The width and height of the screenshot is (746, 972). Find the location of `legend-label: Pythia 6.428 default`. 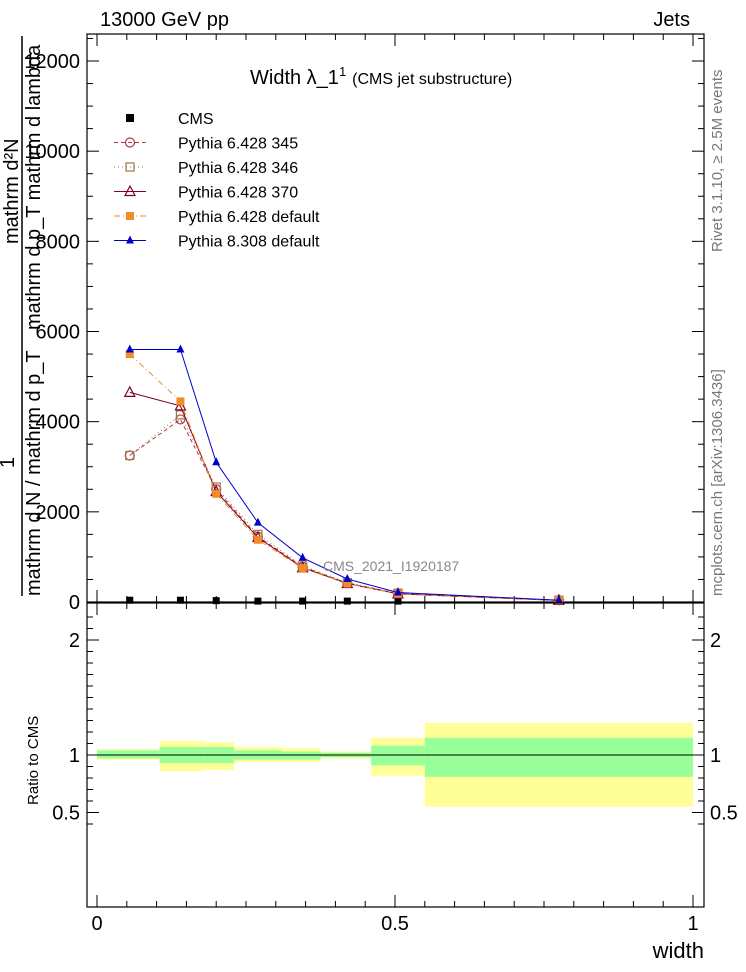

legend-label: Pythia 6.428 default is located at coordinates (249, 217).